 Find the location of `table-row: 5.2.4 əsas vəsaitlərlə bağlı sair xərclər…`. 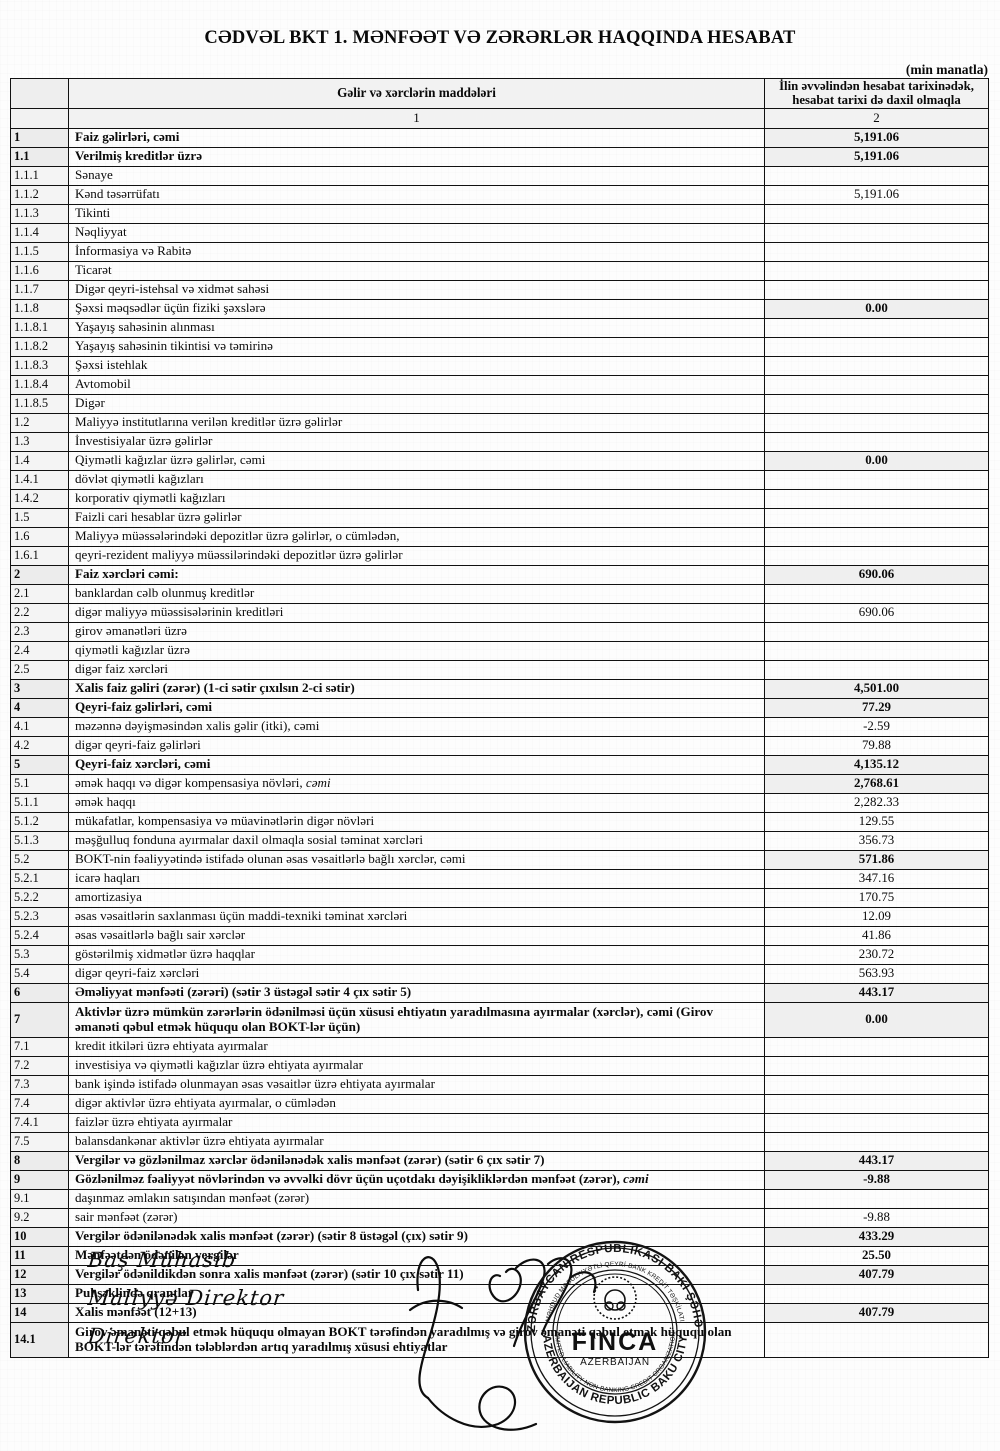

table-row: 5.2.4 əsas vəsaitlərlə bağlı sair xərclər… is located at coordinates (499, 935).